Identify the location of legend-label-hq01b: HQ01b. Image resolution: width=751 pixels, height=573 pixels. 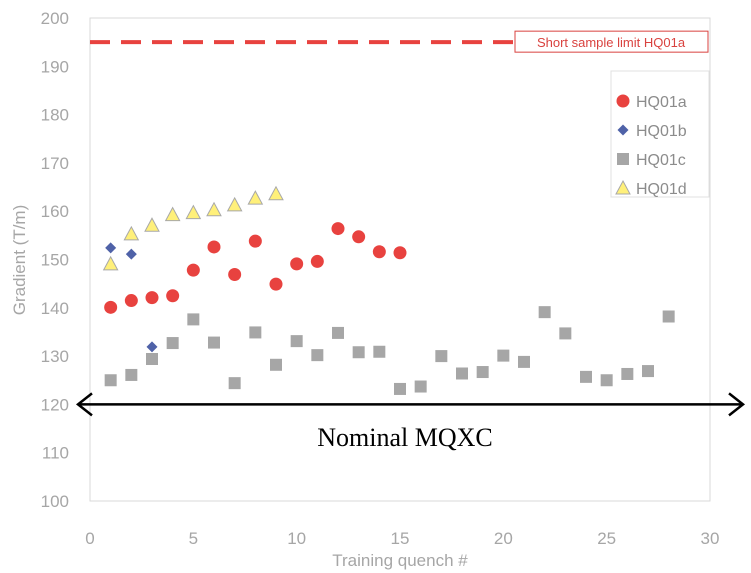
(661, 131).